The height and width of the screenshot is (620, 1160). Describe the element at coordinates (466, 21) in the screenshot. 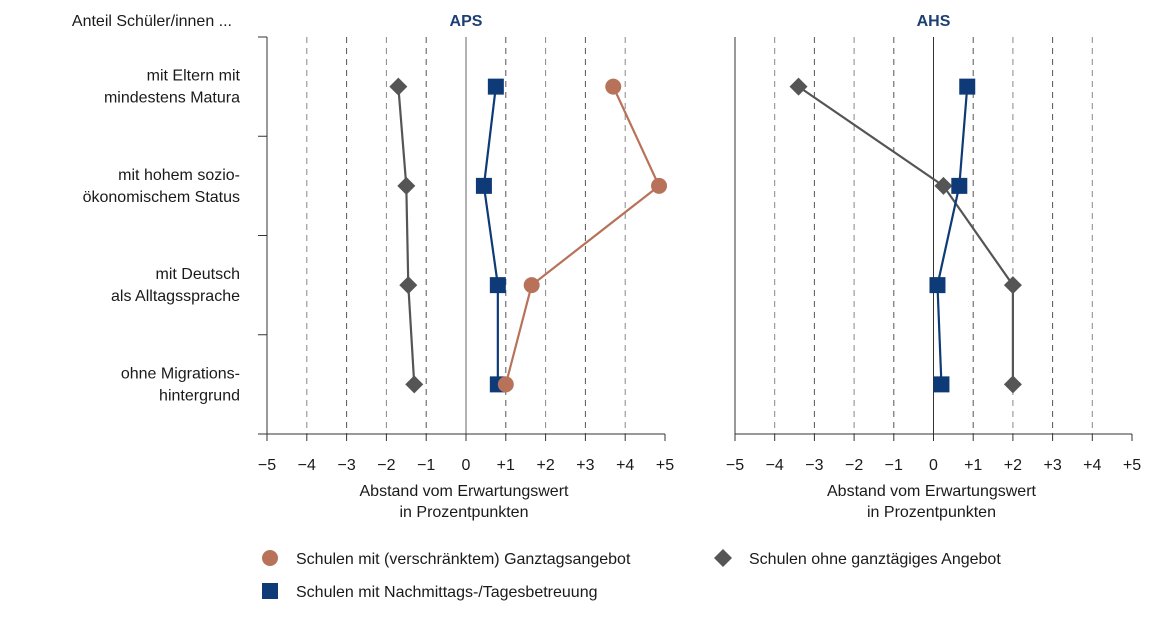

I see `panel-title: APS` at that location.